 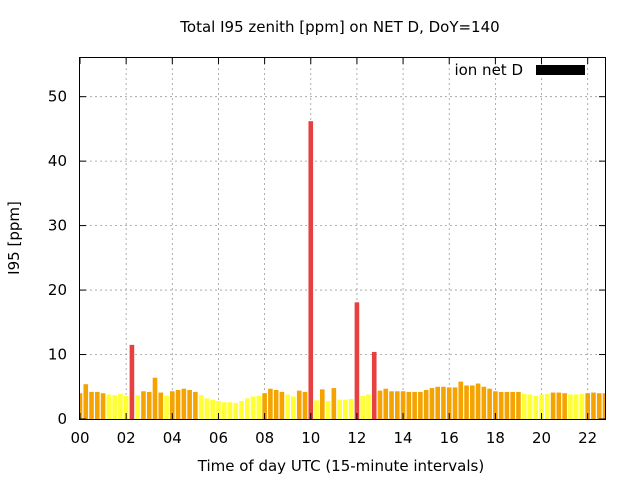 What do you see at coordinates (264, 438) in the screenshot?
I see `x-tick-label: 08` at bounding box center [264, 438].